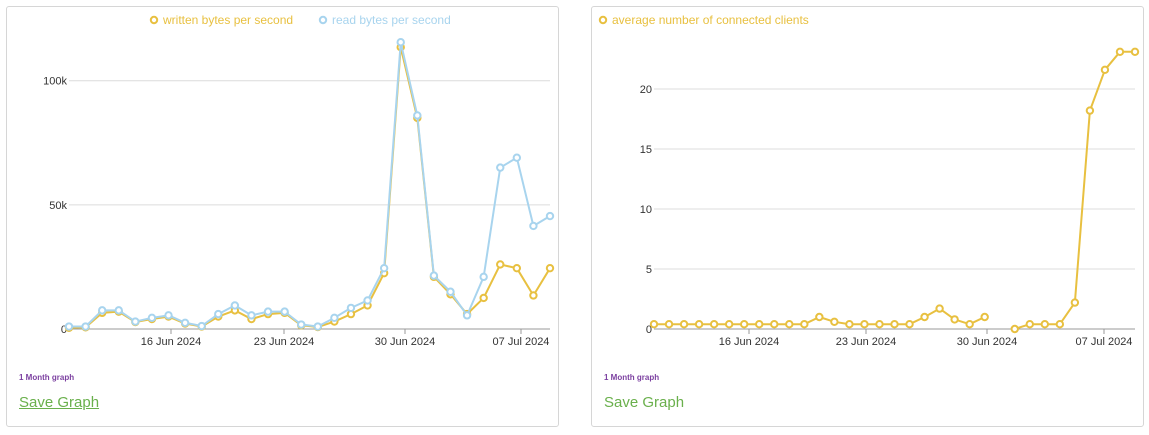 This screenshot has width=1149, height=435. I want to click on series-line, so click(1074, 190).